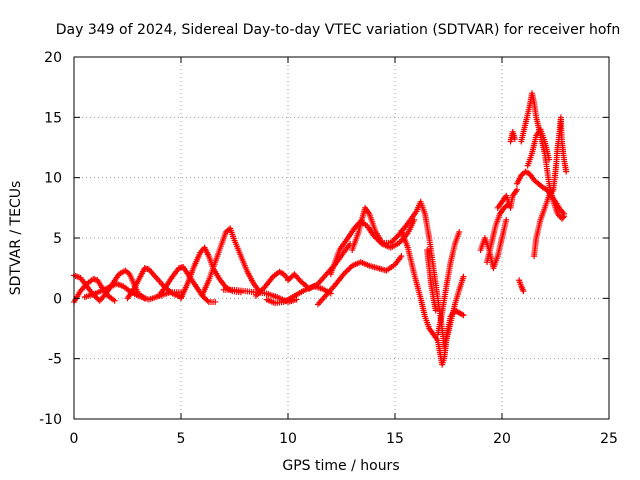 This screenshot has height=480, width=640. Describe the element at coordinates (16, 238) in the screenshot. I see `y-axis-label: SDTVAR / TECUs` at that location.